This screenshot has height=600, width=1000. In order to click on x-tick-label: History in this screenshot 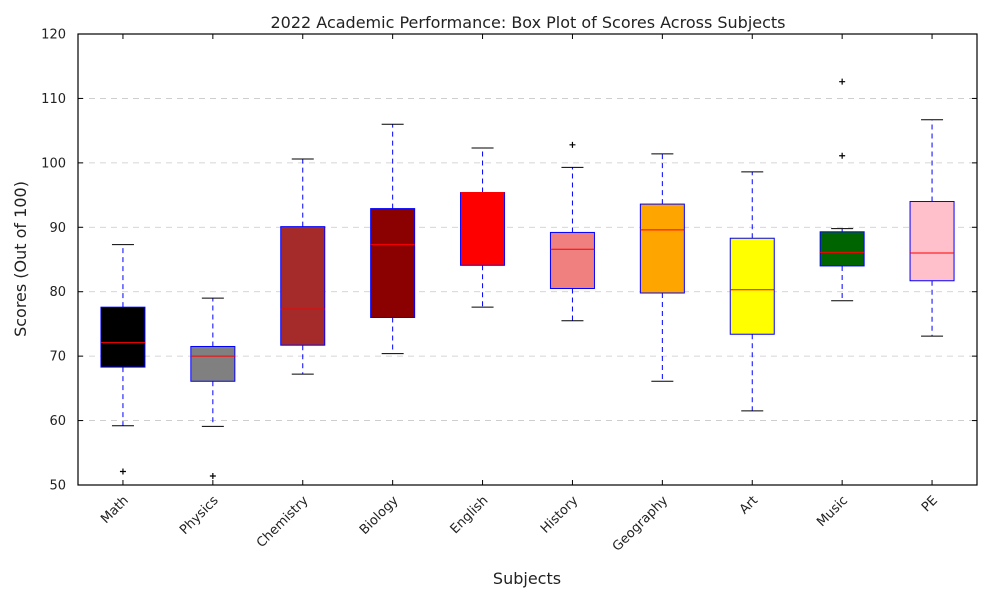, I will do `click(560, 515)`.